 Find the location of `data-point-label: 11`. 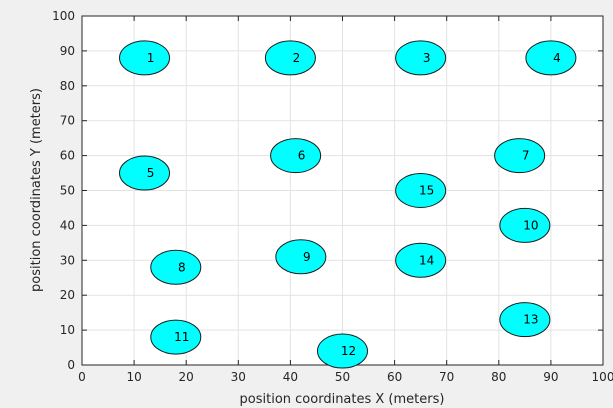

data-point-label: 11 is located at coordinates (181, 337).